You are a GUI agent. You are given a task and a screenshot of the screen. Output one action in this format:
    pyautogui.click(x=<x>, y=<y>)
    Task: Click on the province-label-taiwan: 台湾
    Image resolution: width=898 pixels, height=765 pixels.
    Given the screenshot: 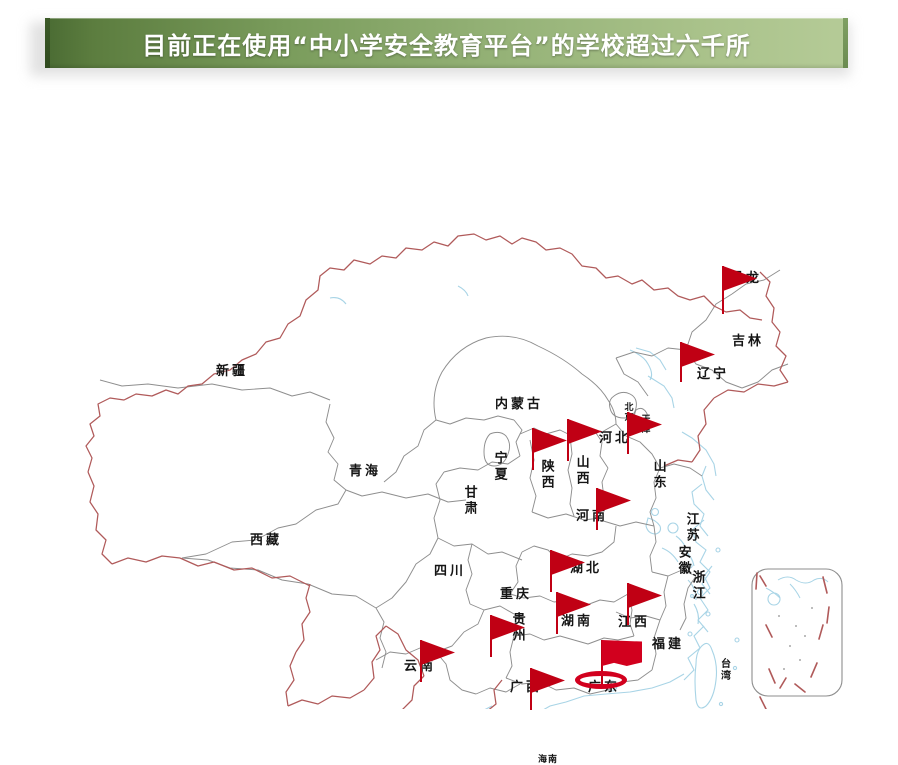 What is the action you would take?
    pyautogui.click(x=724, y=670)
    